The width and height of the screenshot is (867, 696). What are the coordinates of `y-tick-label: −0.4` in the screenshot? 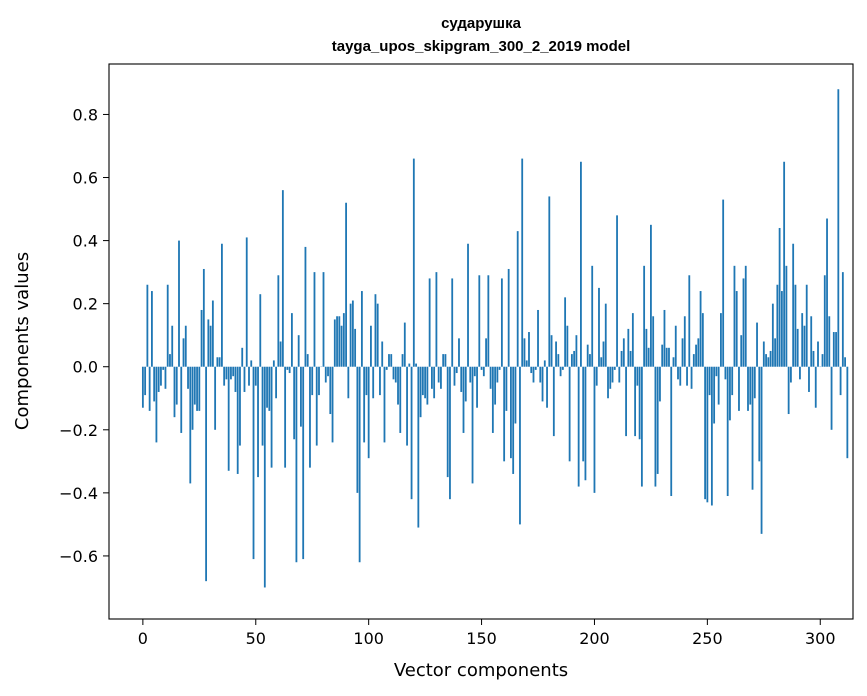 It's located at (78, 493).